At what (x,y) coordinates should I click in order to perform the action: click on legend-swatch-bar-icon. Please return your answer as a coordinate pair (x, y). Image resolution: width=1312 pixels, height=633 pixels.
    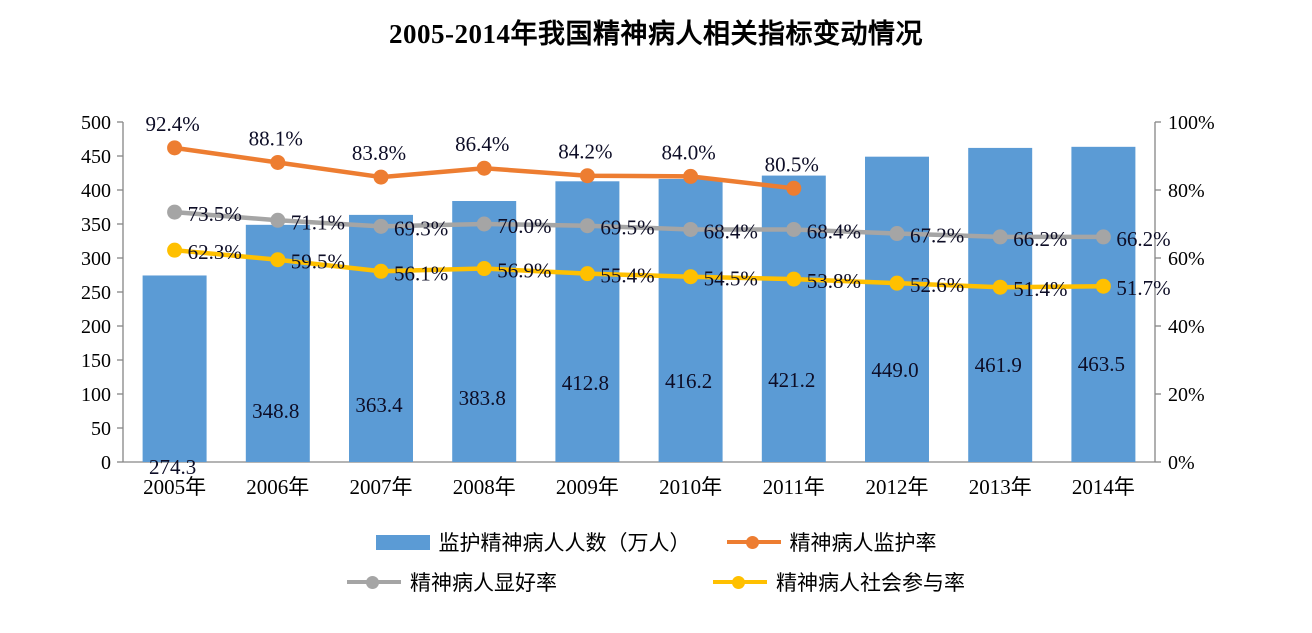
    Looking at the image, I should click on (402, 542).